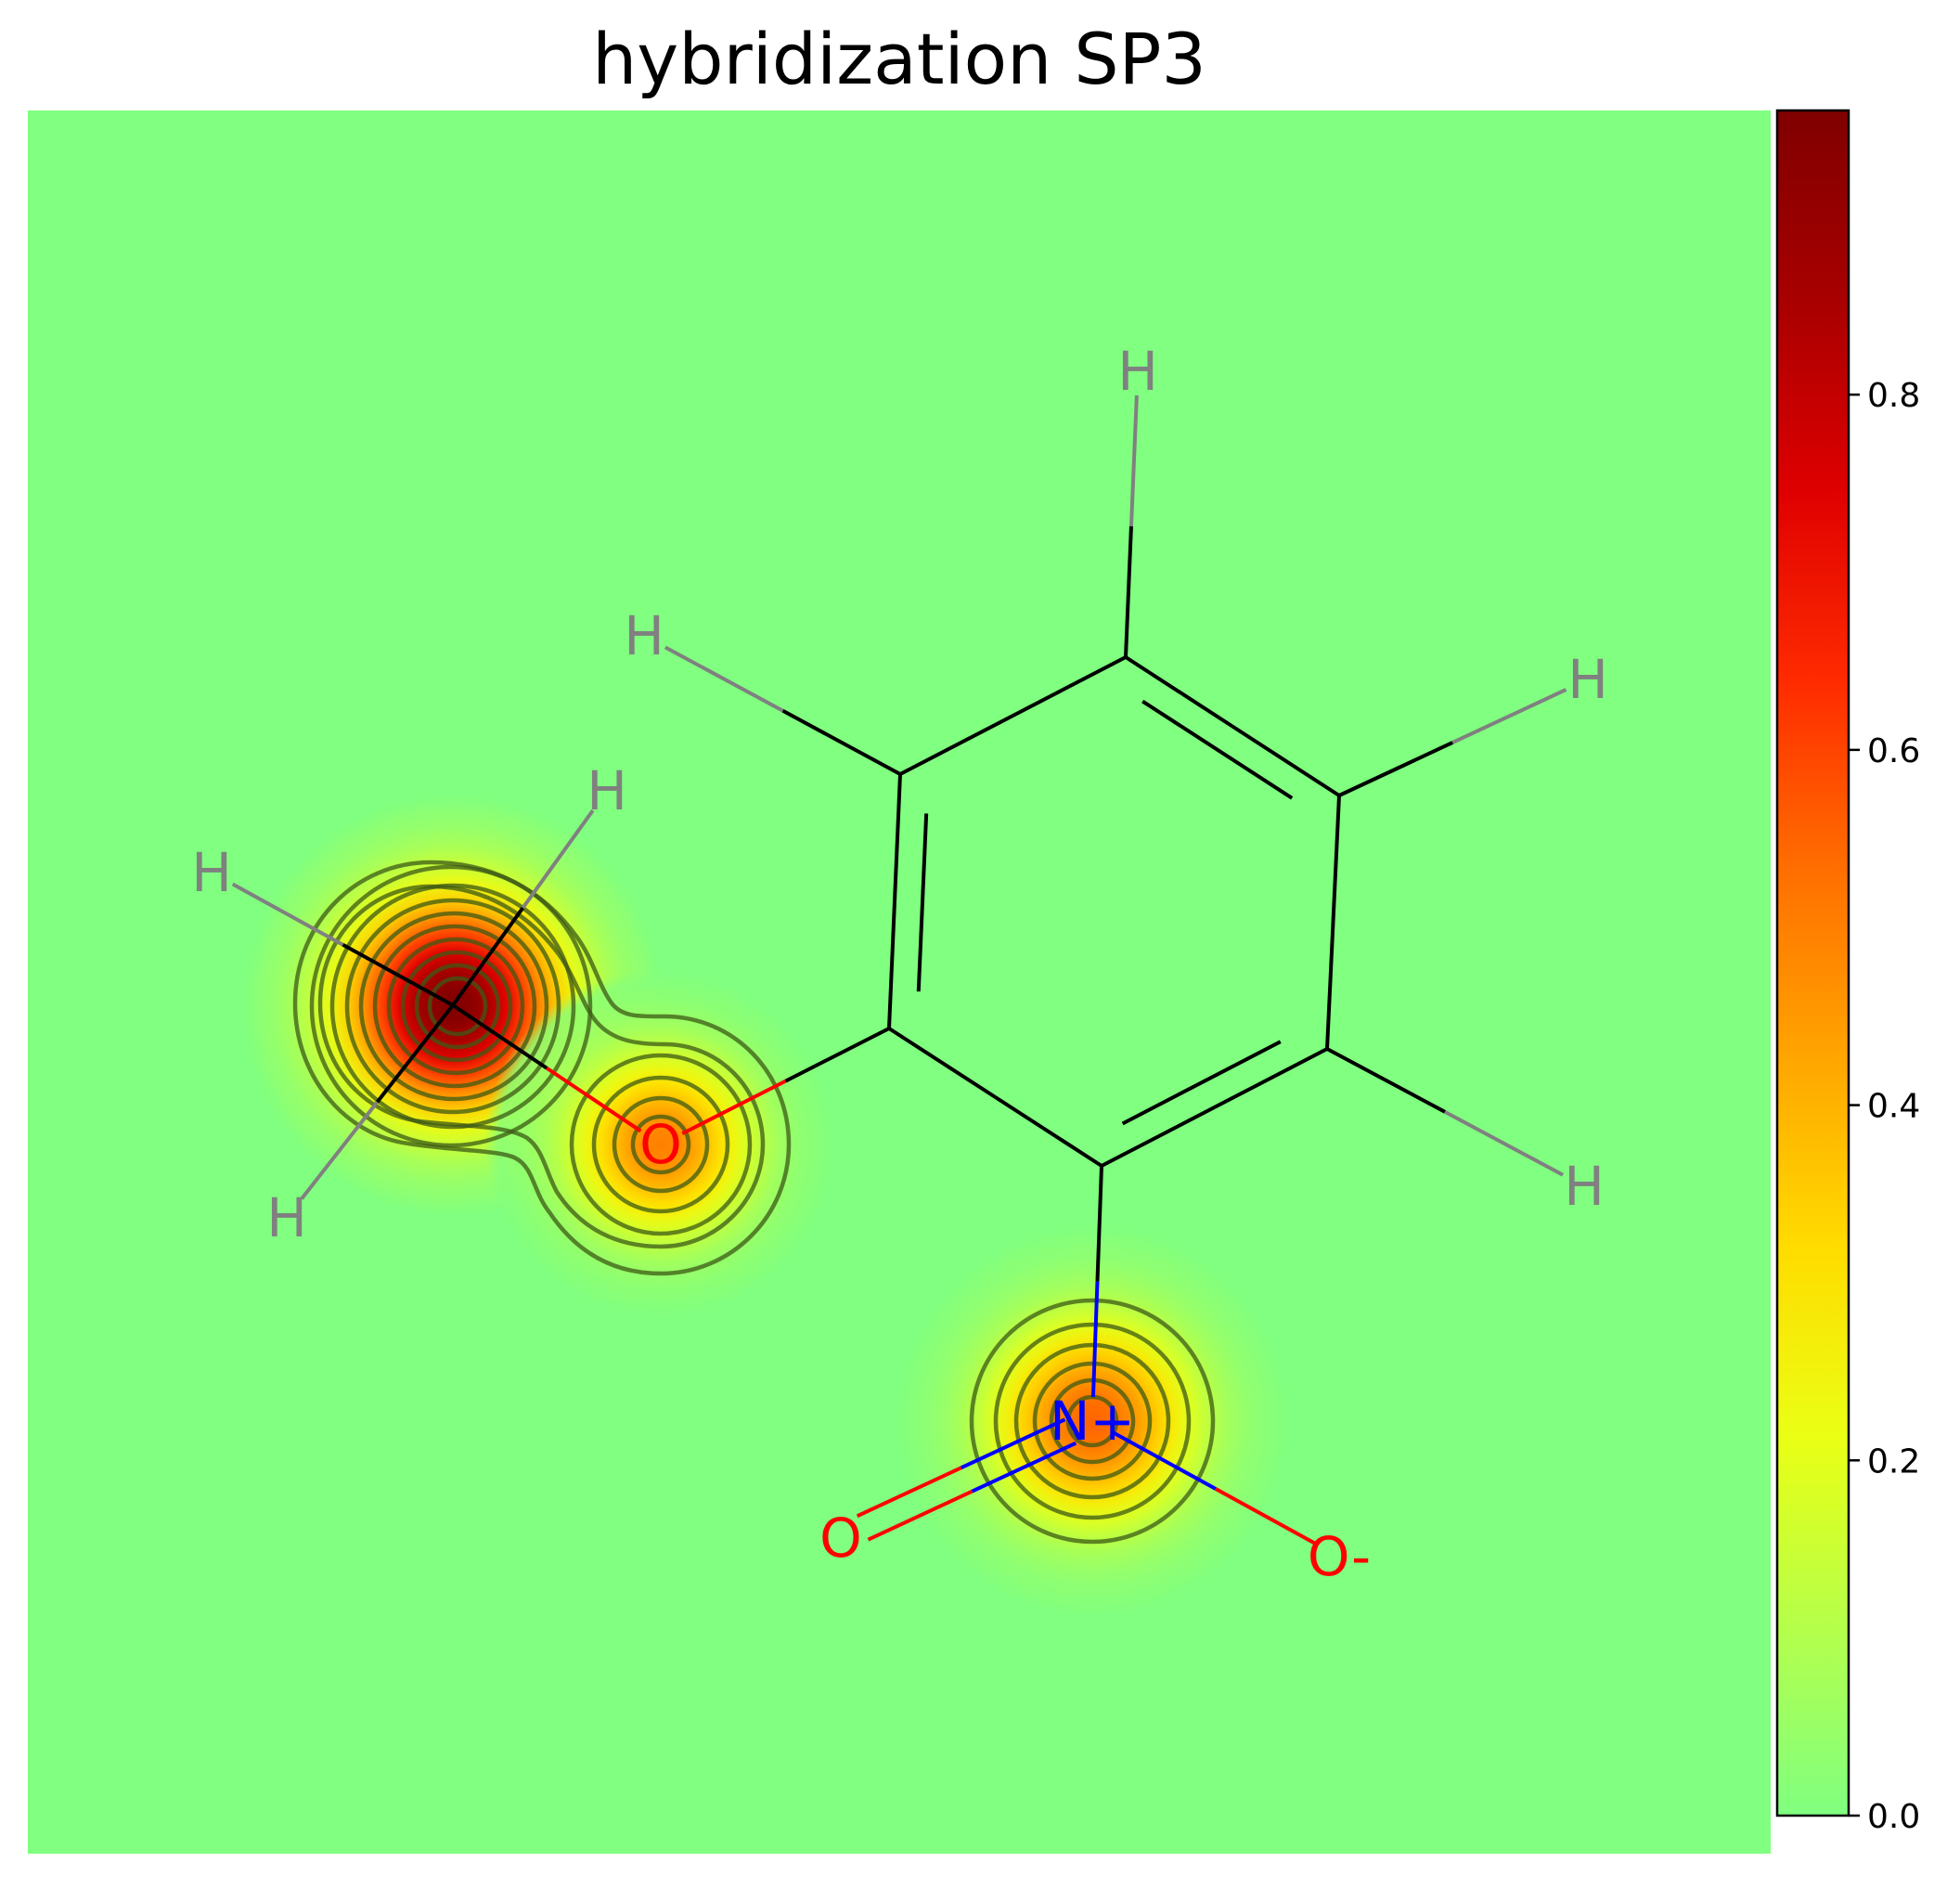 The image size is (1960, 1901). Describe the element at coordinates (1893, 396) in the screenshot. I see `colorbar-tick-label: 0.8` at that location.